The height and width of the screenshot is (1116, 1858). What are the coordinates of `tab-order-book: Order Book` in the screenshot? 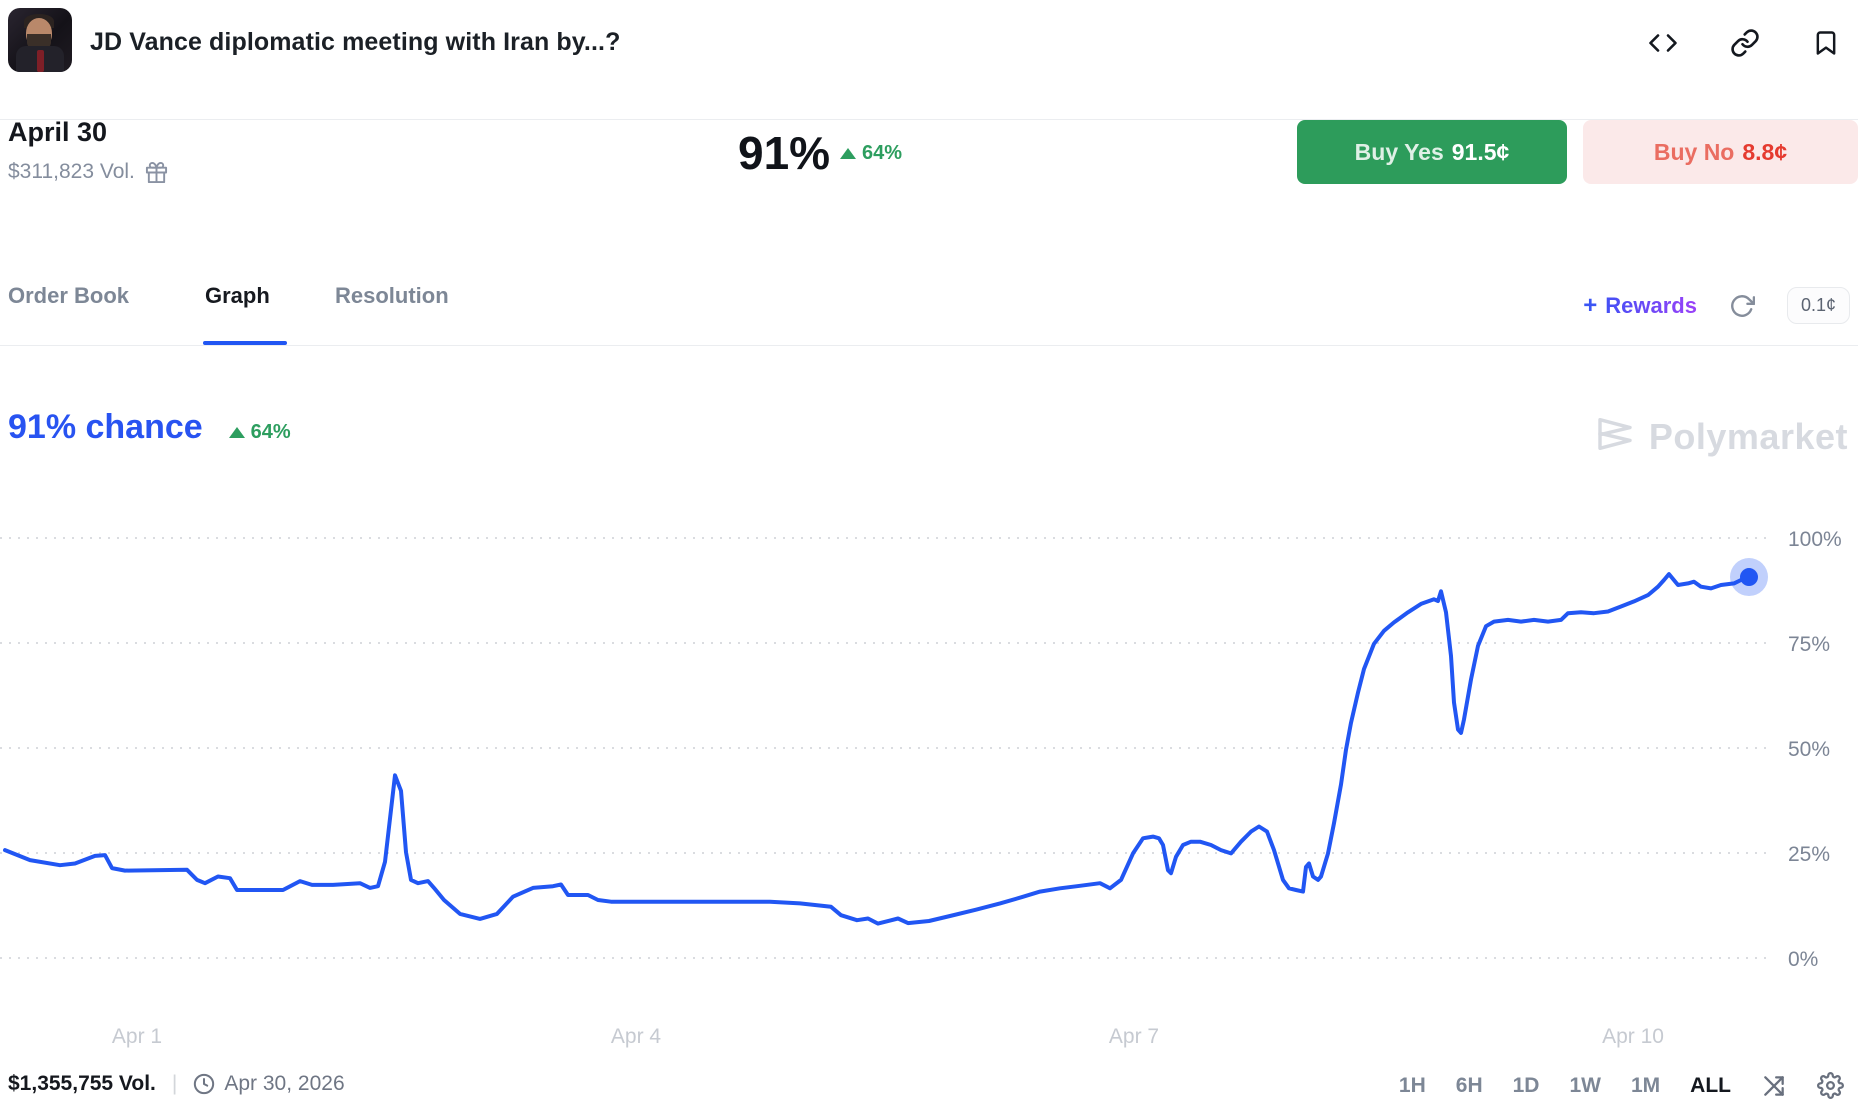 It's located at (69, 295).